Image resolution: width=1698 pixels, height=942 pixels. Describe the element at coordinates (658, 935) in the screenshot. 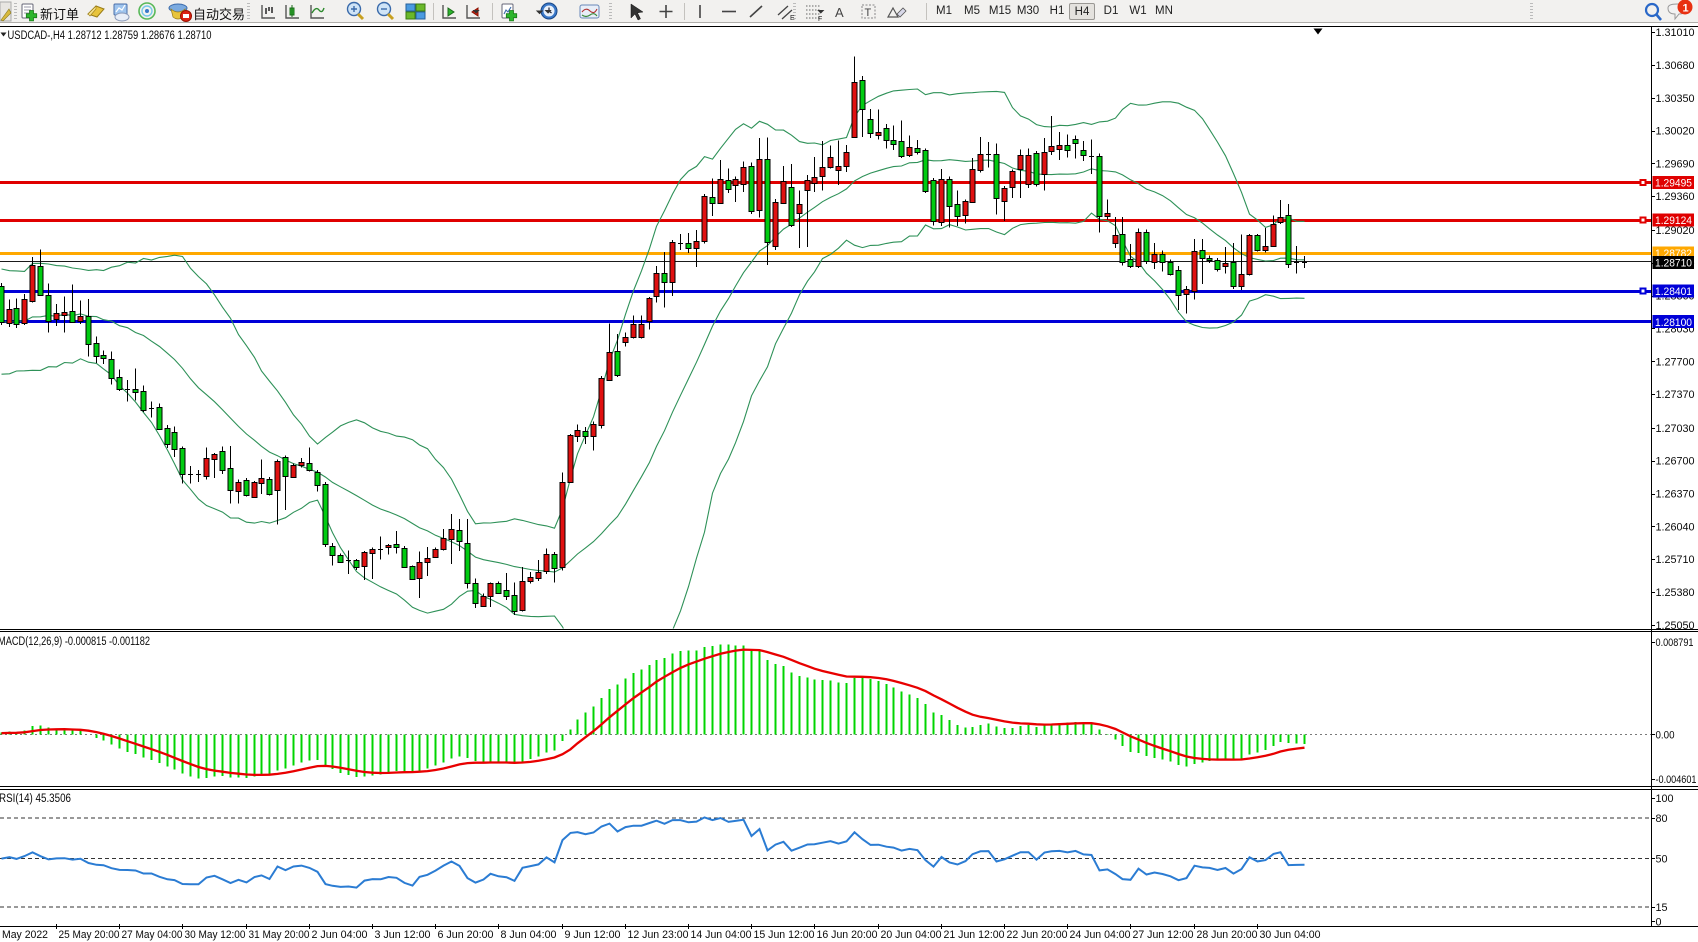

I see `svg-text: 12 Jun 23:00` at that location.